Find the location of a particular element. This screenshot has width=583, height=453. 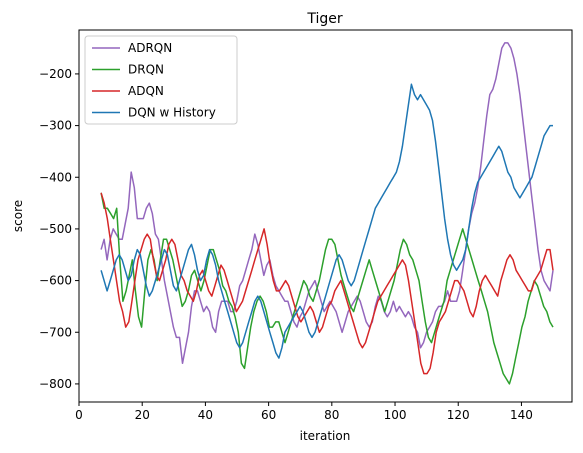

y-axis-label: score is located at coordinates (18, 216).